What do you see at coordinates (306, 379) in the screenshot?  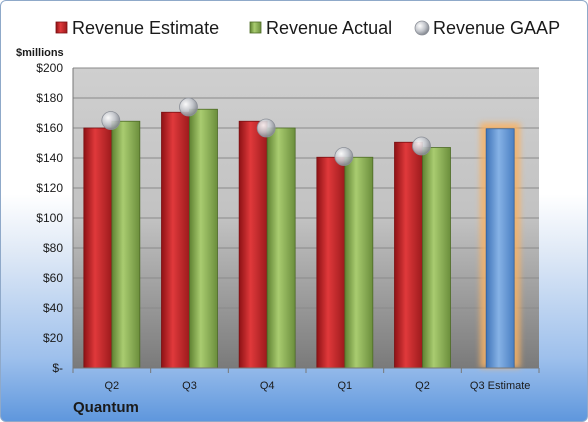 I see `x-axis: Q2 Q3 Q4 Q1 Q2 Q3 Estimate` at bounding box center [306, 379].